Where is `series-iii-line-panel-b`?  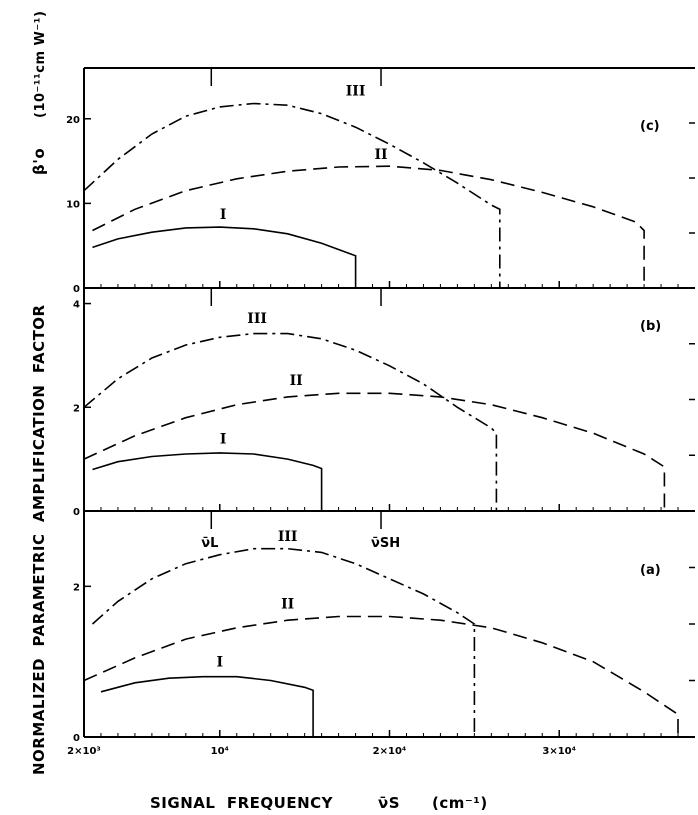
series-iii-line-panel-b is located at coordinates (290, 421).